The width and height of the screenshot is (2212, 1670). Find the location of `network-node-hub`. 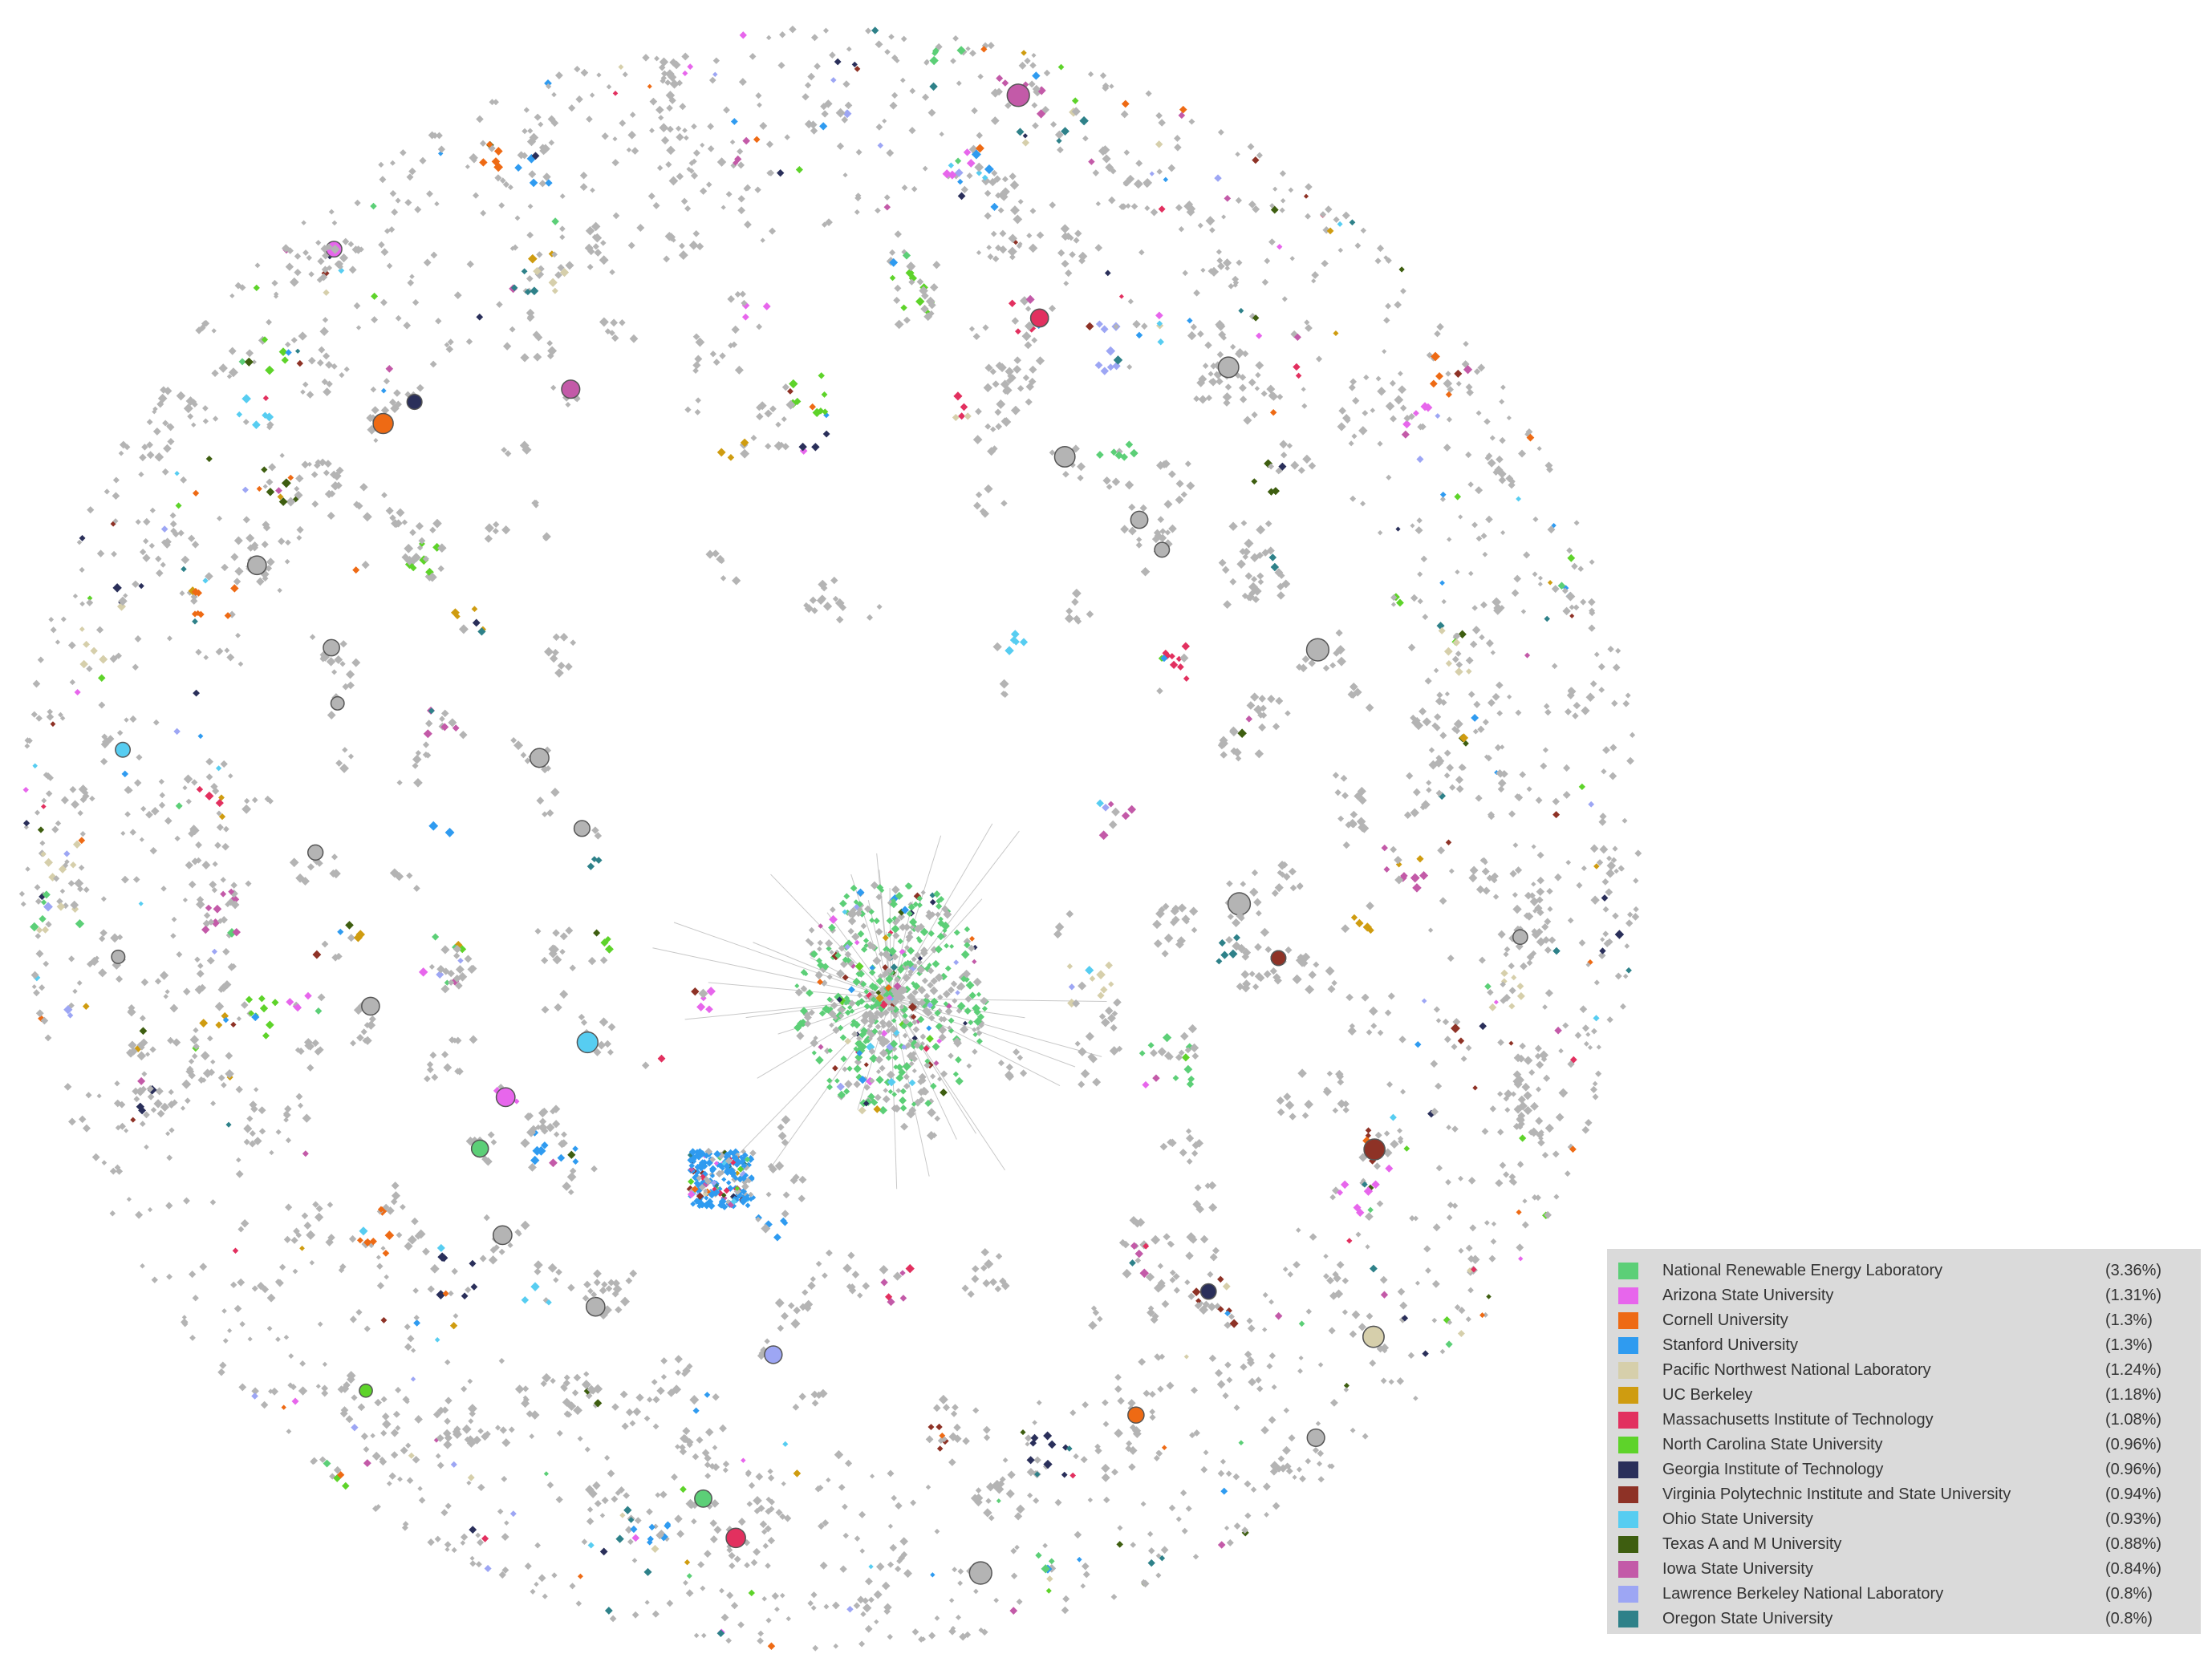

network-node-hub is located at coordinates (479, 1148).